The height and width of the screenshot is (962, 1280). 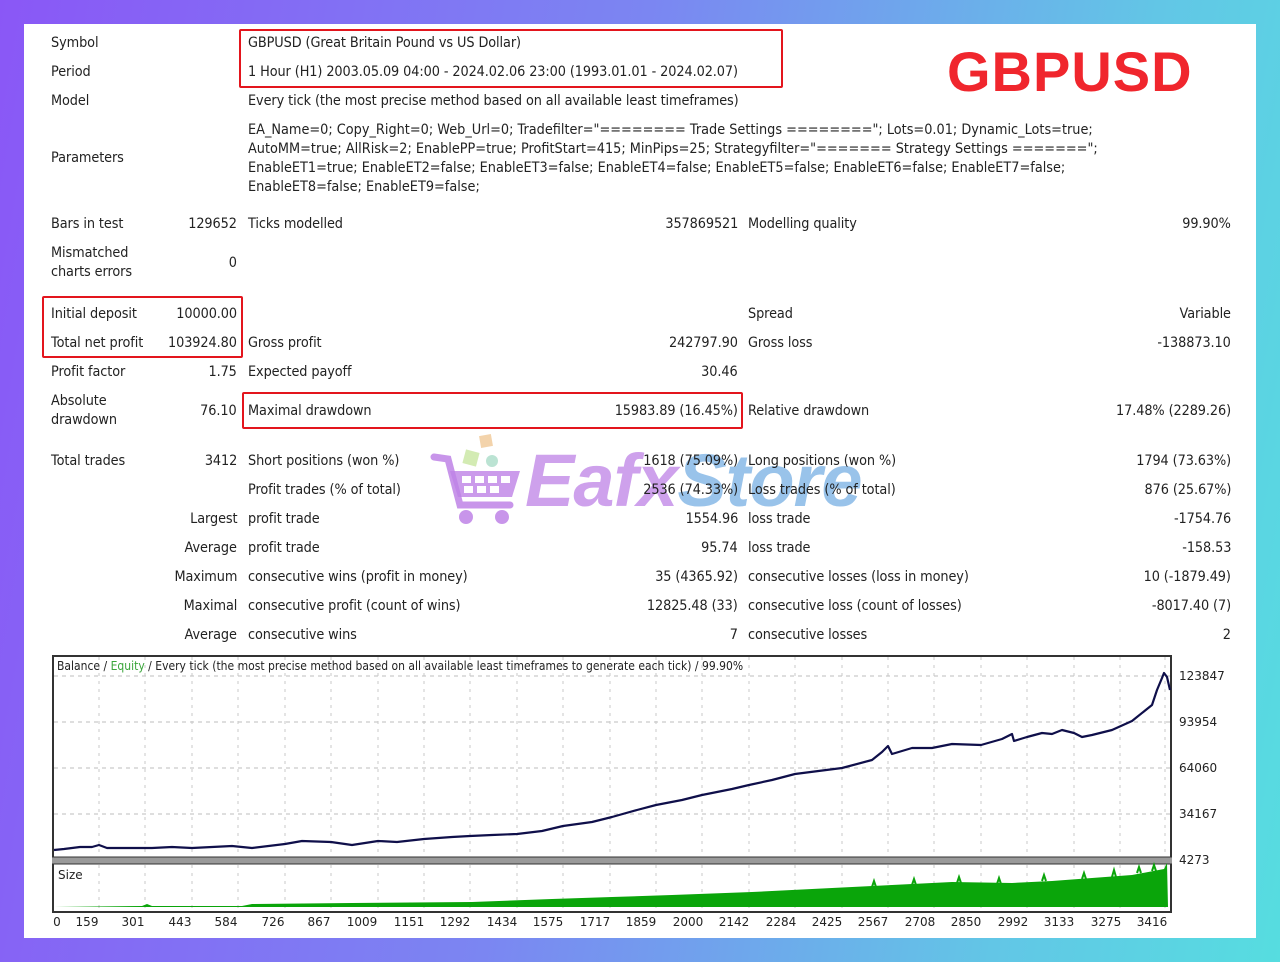 What do you see at coordinates (70, 875) in the screenshot?
I see `size-subchart-label: Size` at bounding box center [70, 875].